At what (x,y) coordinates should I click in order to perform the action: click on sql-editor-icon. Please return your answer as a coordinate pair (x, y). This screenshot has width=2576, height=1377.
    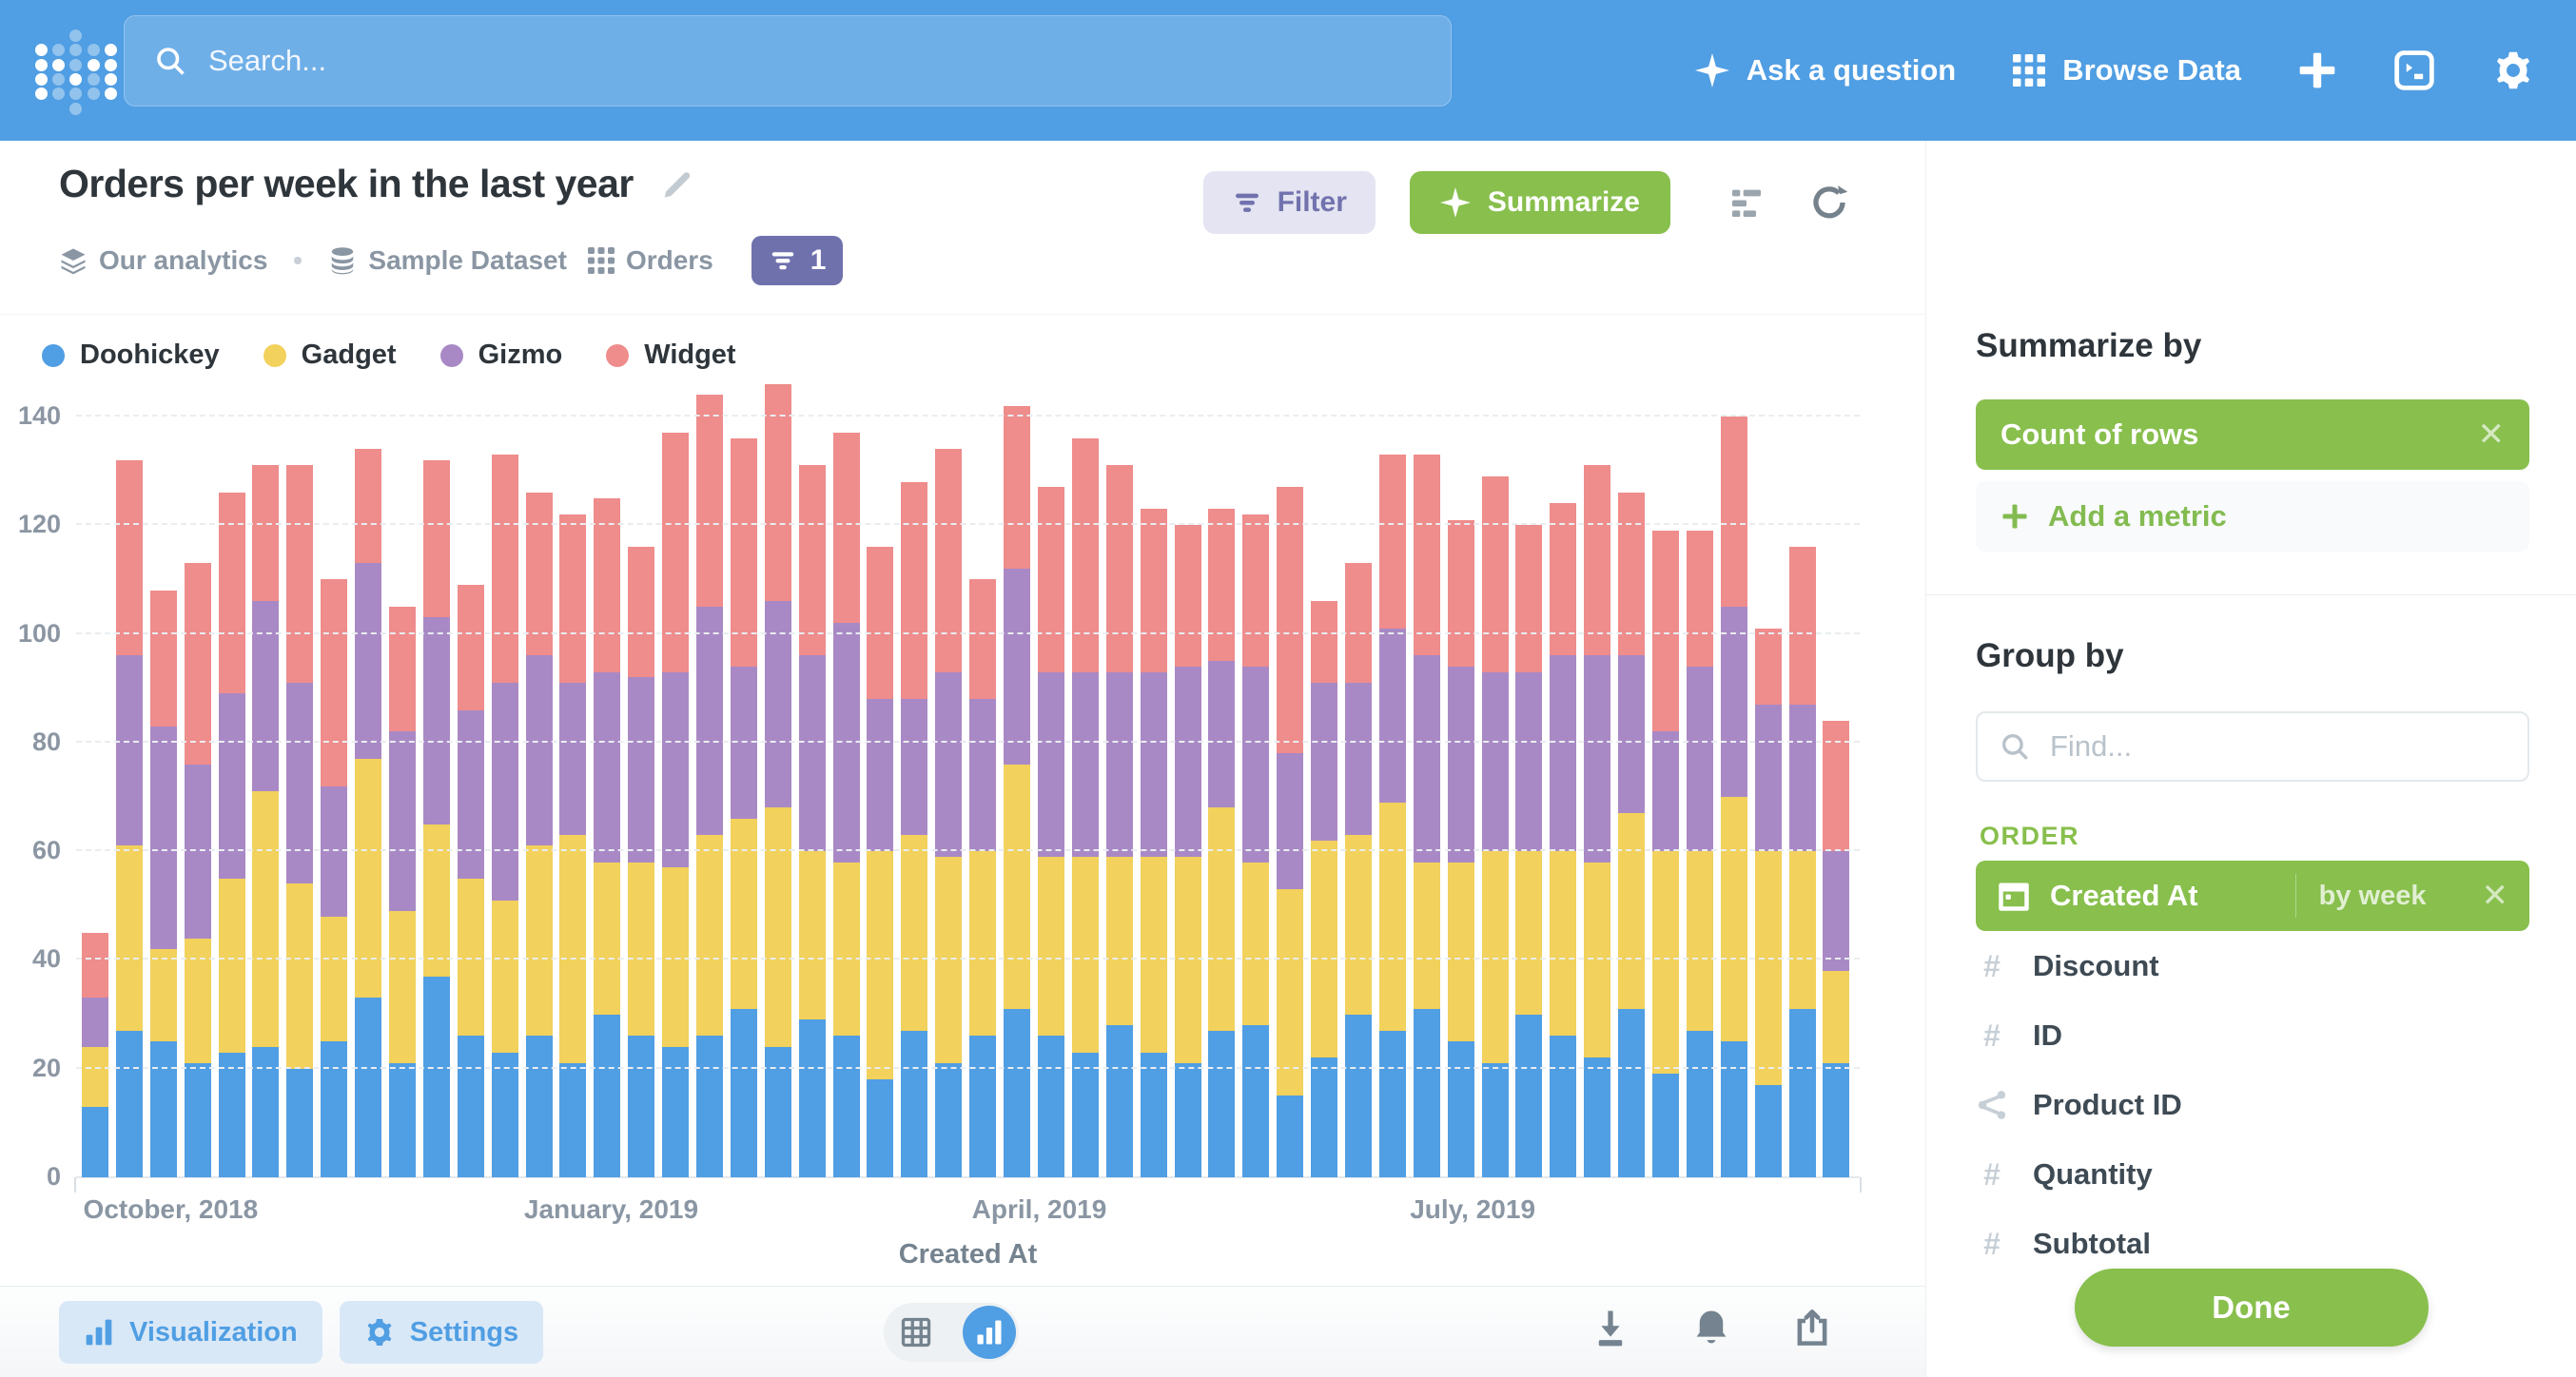
    Looking at the image, I should click on (2414, 70).